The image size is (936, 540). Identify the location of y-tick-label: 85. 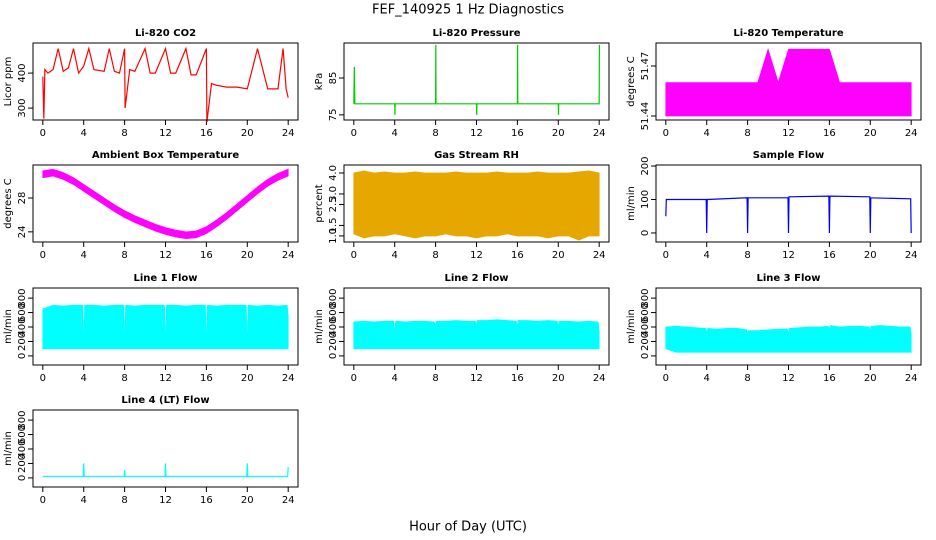
(333, 78).